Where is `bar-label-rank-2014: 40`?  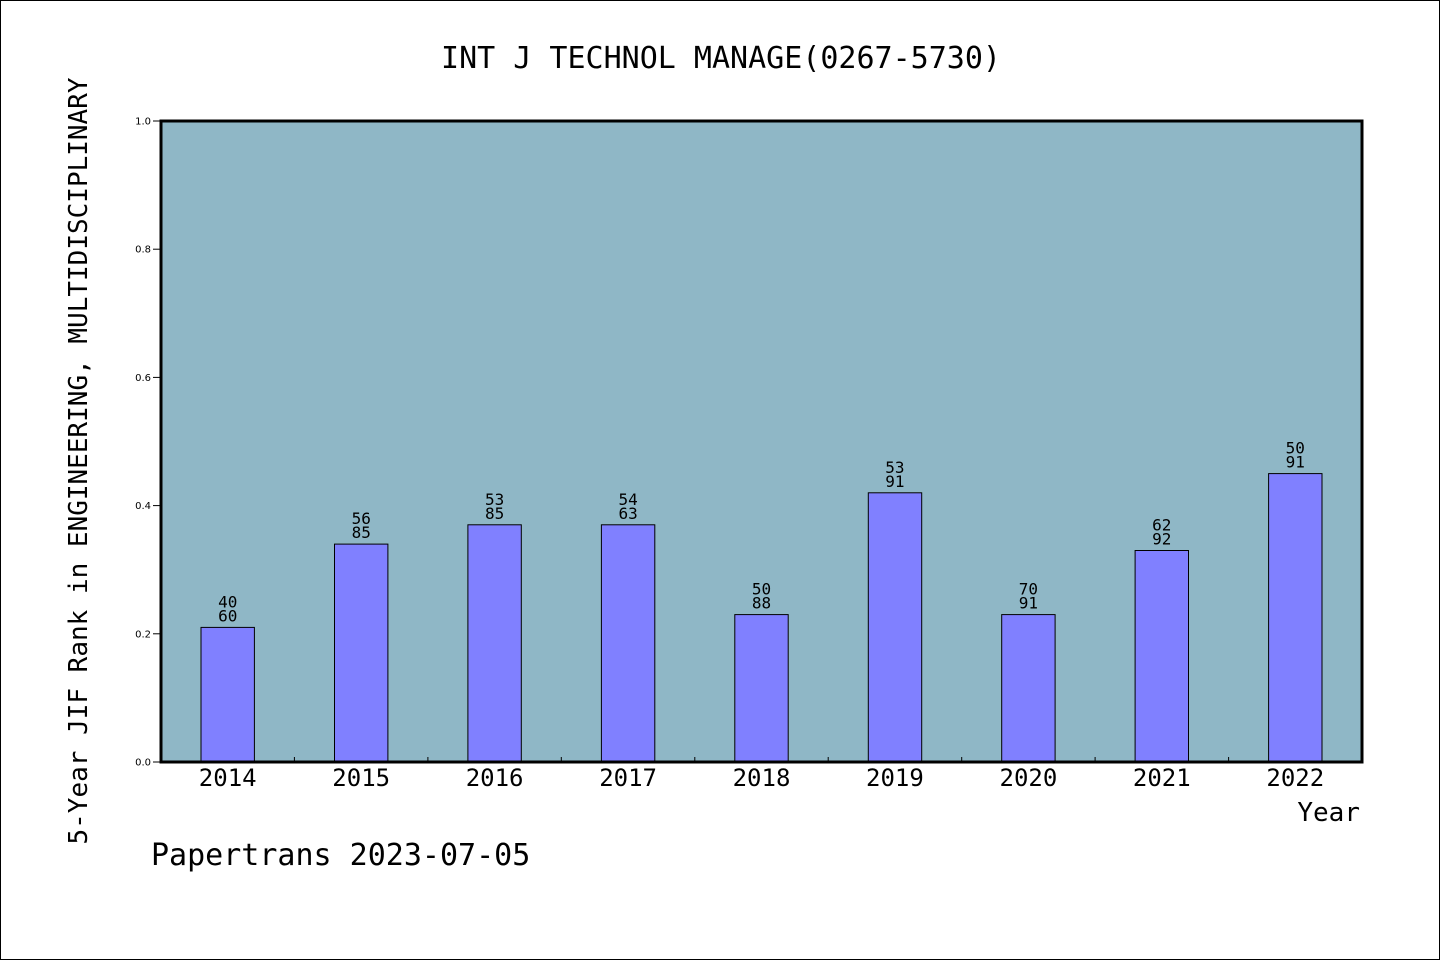 bar-label-rank-2014: 40 is located at coordinates (227, 601).